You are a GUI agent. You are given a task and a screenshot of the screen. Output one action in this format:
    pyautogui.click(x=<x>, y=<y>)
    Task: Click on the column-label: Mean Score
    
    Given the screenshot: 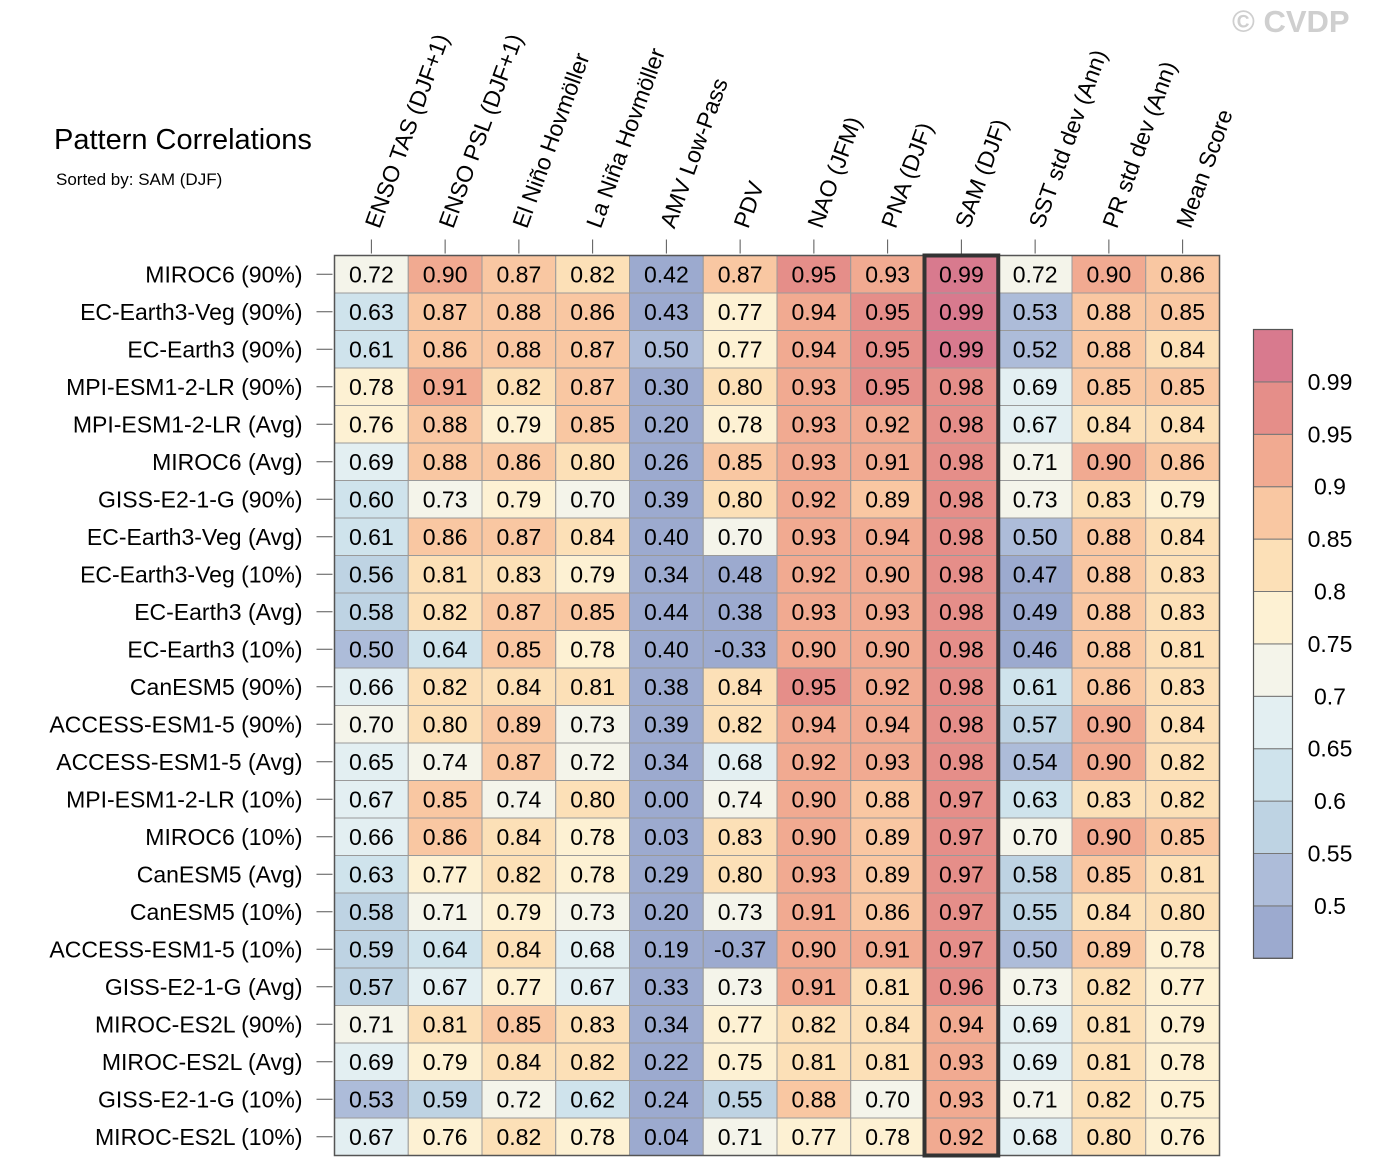 What is the action you would take?
    pyautogui.click(x=1204, y=168)
    